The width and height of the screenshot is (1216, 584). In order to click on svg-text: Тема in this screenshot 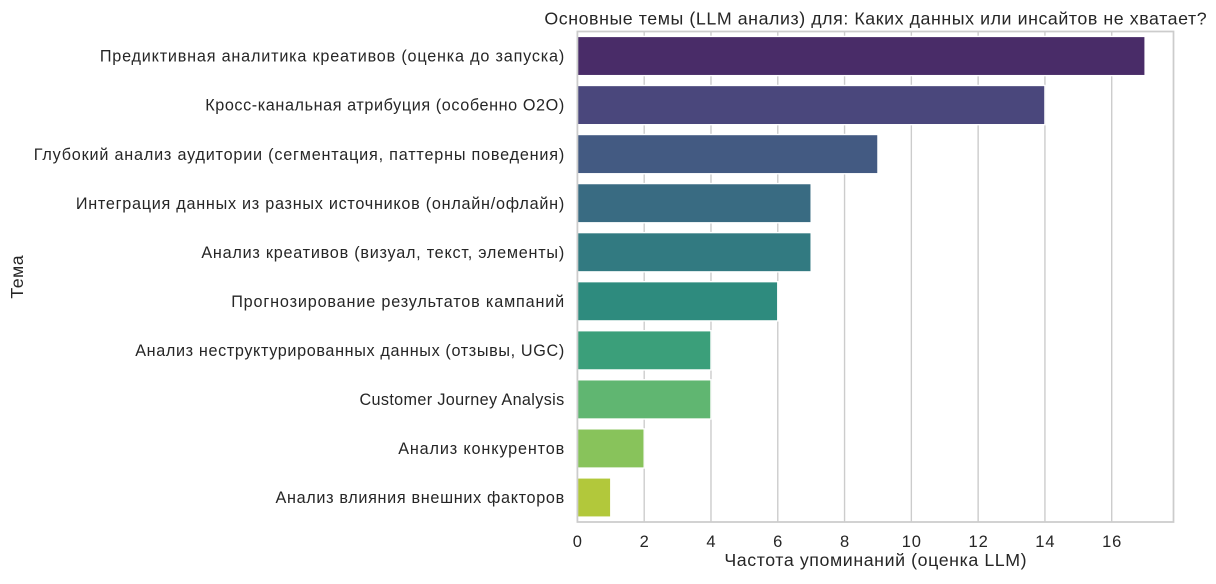, I will do `click(17, 276)`.